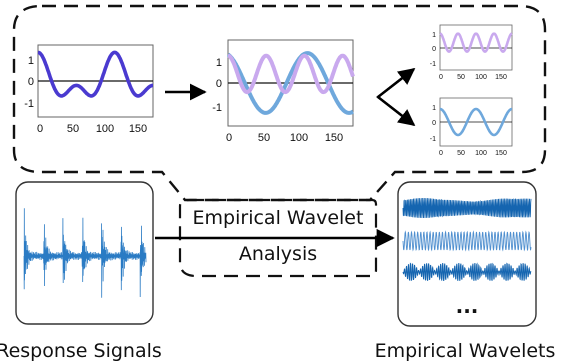 This screenshot has width=576, height=364. I want to click on plot2-high-frequency-curve, so click(291, 74).